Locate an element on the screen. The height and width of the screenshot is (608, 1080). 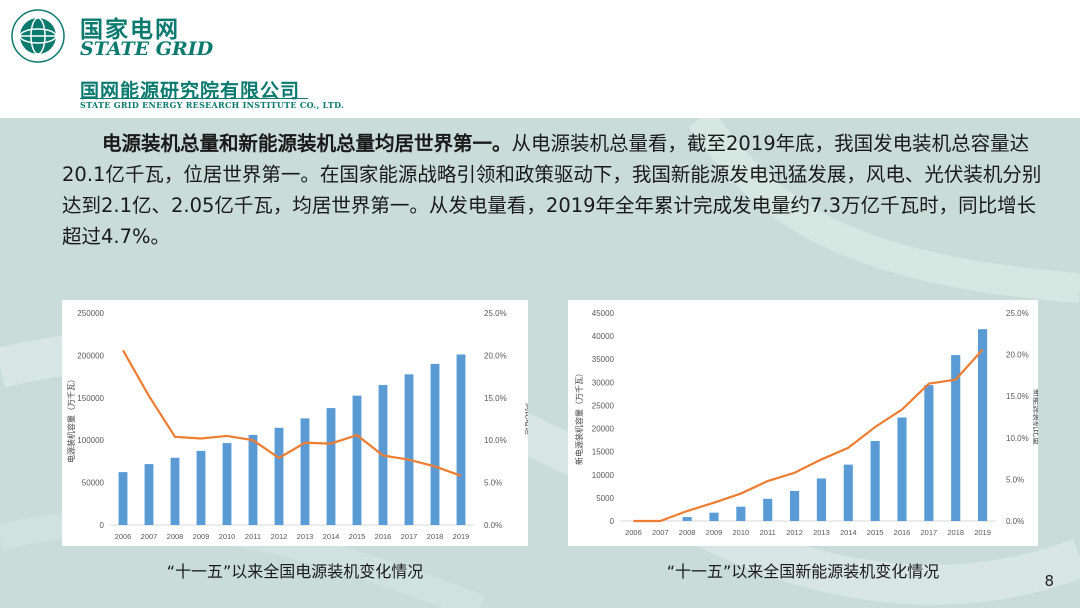
y-tick-label: 45000 is located at coordinates (603, 313).